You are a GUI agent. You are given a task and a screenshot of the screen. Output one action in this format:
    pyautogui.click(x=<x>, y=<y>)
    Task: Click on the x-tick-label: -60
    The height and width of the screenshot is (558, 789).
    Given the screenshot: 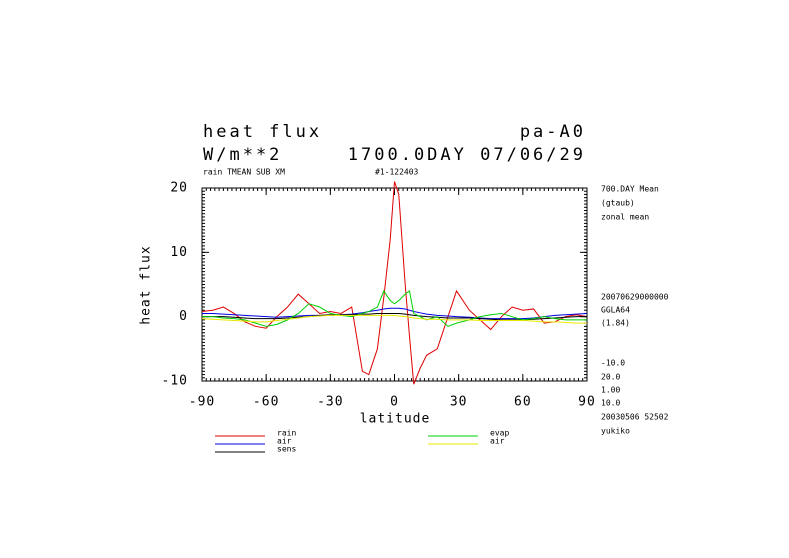 What is the action you would take?
    pyautogui.click(x=266, y=402)
    